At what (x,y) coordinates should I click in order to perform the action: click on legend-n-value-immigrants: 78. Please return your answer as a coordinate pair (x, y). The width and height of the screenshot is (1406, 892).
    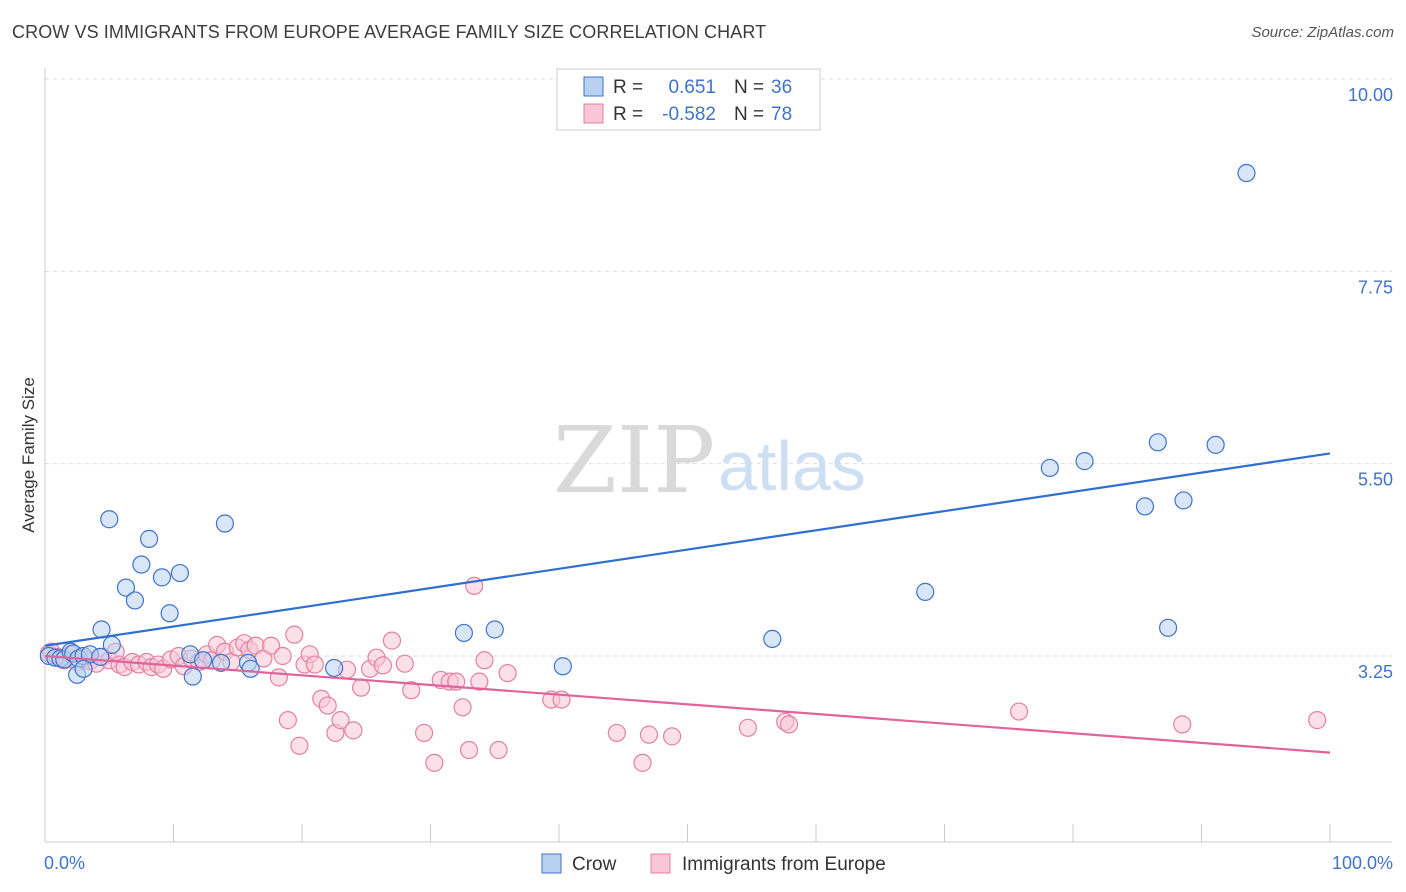
    Looking at the image, I should click on (781, 114).